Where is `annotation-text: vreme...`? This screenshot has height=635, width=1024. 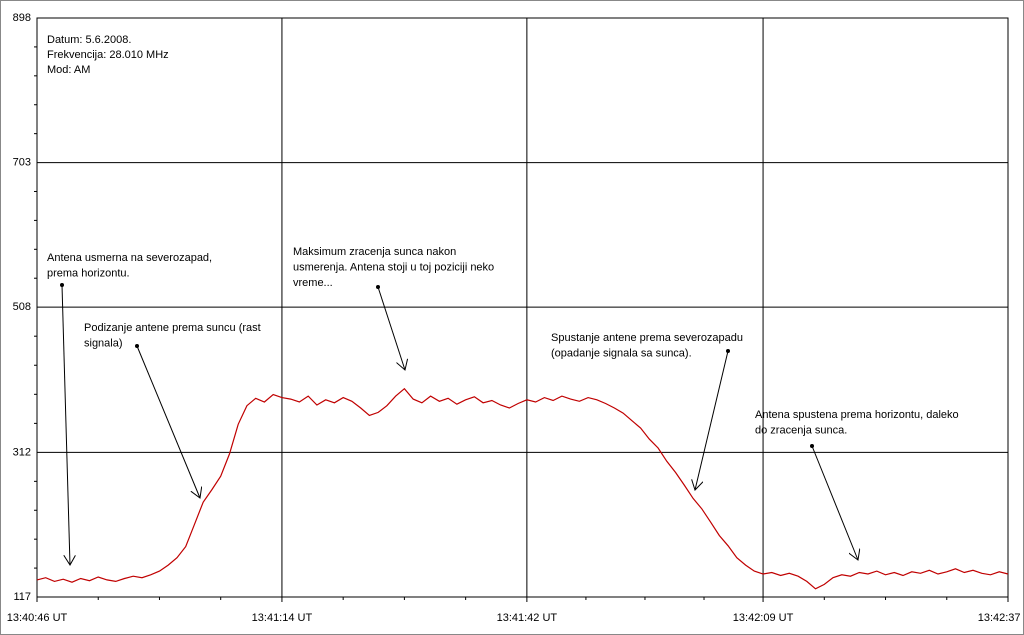
annotation-text: vreme... is located at coordinates (313, 283).